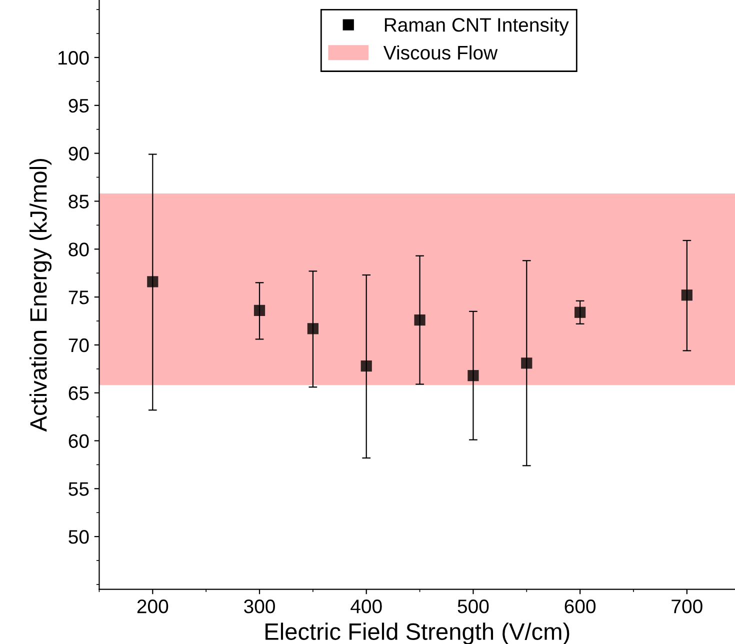 Image resolution: width=735 pixels, height=644 pixels. What do you see at coordinates (78, 441) in the screenshot?
I see `y-tick-label: 60` at bounding box center [78, 441].